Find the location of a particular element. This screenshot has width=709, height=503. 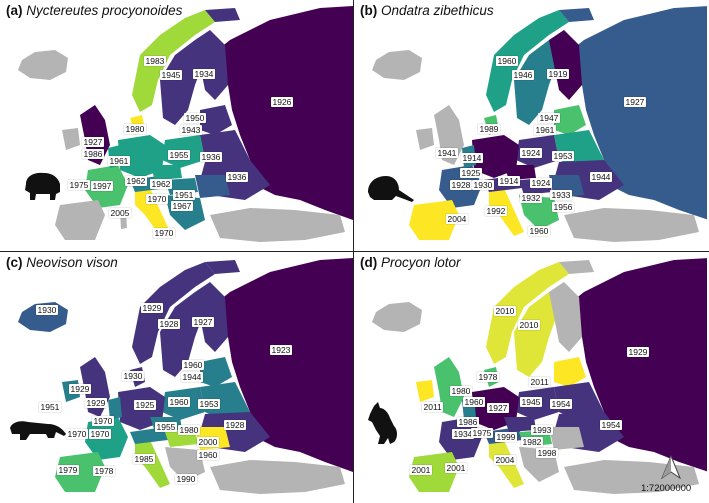

year-label: 1924 is located at coordinates (531, 153).